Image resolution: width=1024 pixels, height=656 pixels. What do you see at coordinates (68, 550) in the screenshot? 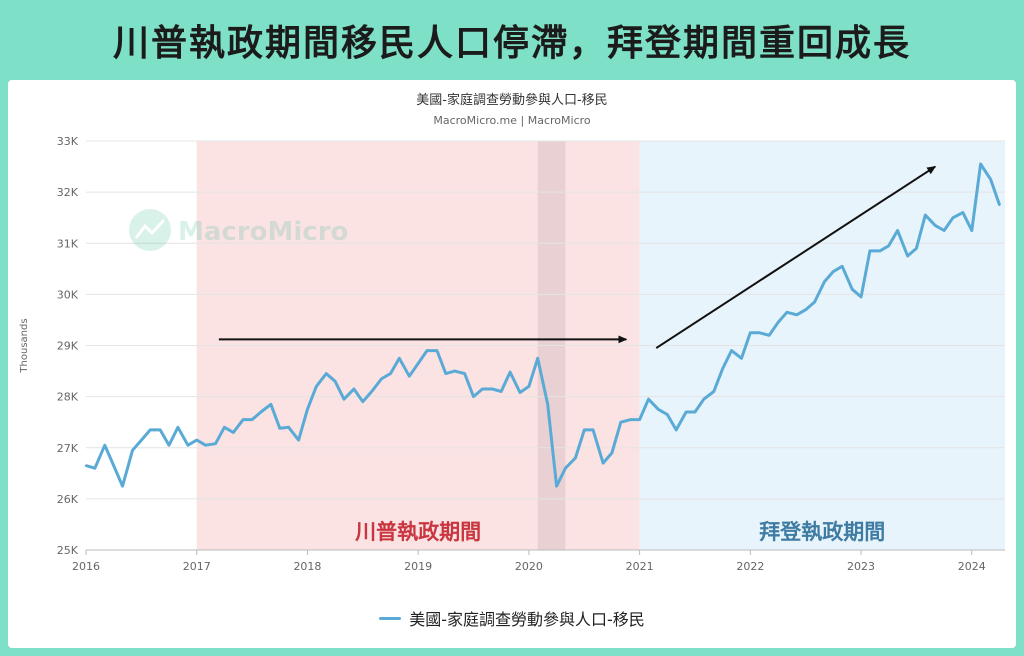
I see `y-tick-label: 25K` at bounding box center [68, 550].